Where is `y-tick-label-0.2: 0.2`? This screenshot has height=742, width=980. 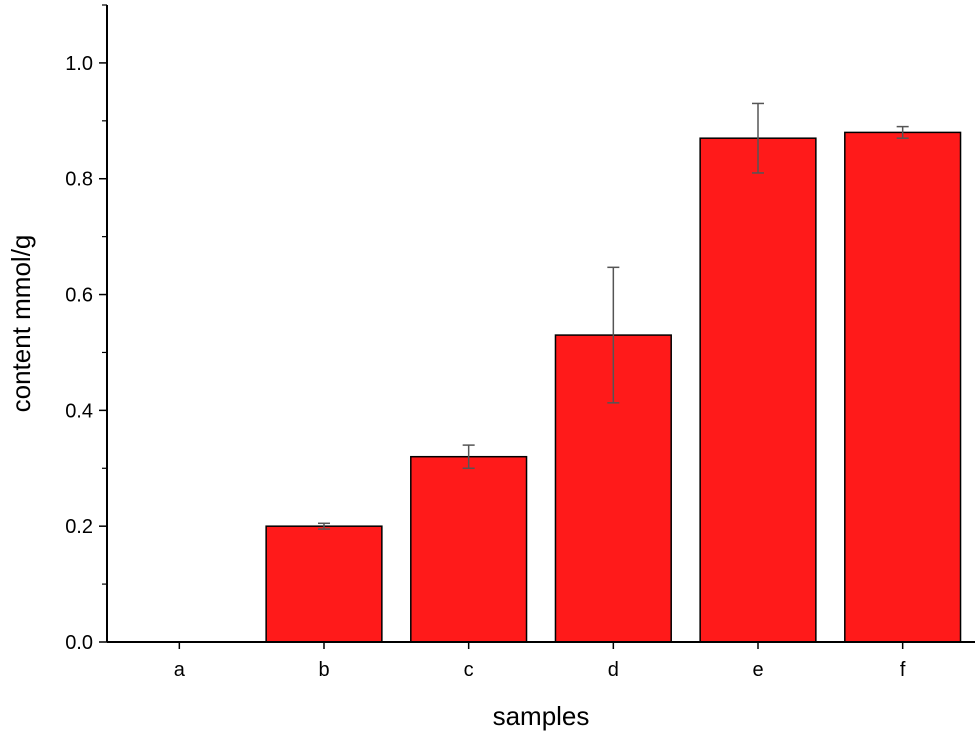 y-tick-label-0.2: 0.2 is located at coordinates (79, 527).